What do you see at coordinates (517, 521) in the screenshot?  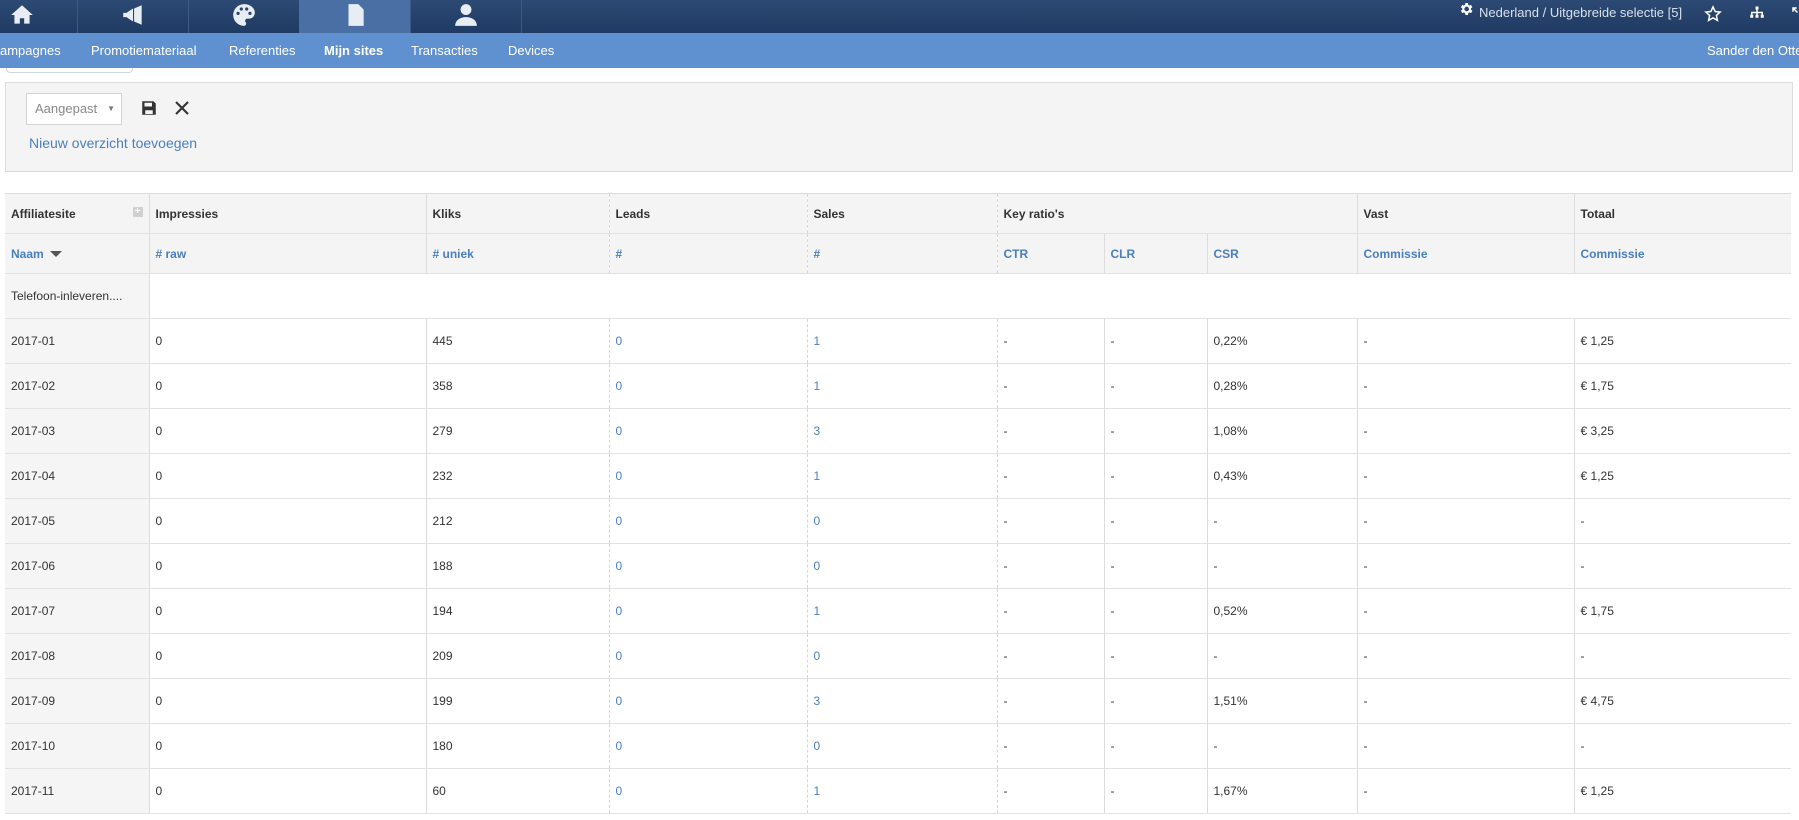 I see `unique-clicks-cell: 212` at bounding box center [517, 521].